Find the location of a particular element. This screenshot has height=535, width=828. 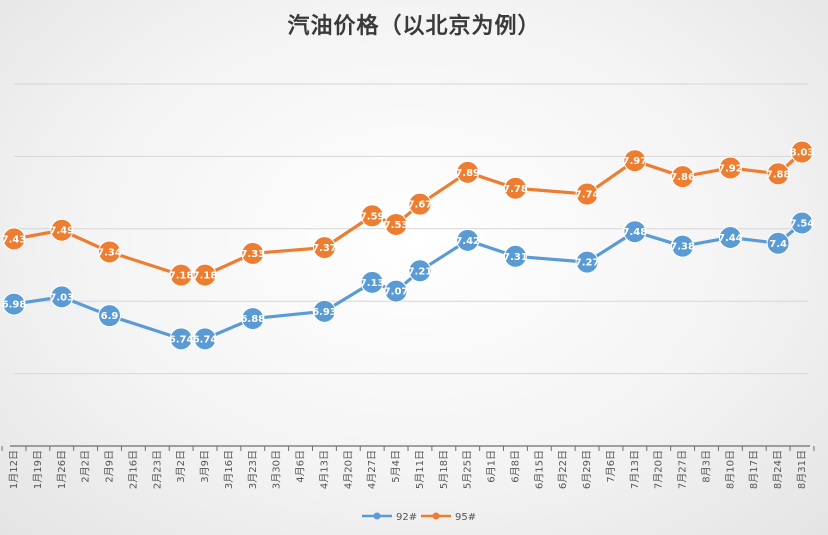

data-label: 7.31 is located at coordinates (515, 257).